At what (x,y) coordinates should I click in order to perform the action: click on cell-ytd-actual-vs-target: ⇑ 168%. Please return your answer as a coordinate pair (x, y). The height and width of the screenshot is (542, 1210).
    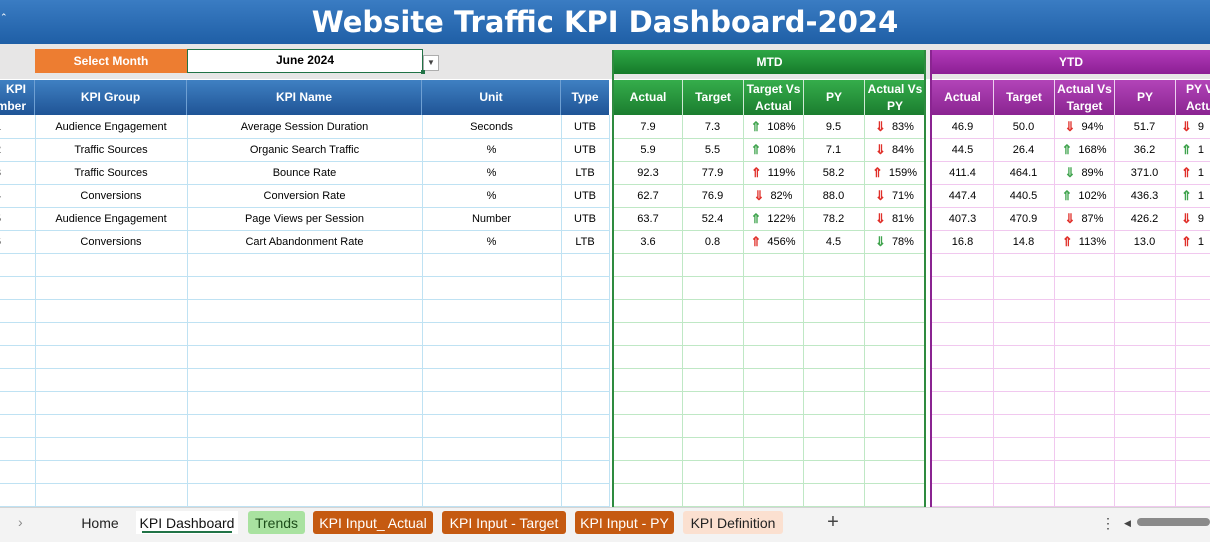
    Looking at the image, I should click on (1084, 149).